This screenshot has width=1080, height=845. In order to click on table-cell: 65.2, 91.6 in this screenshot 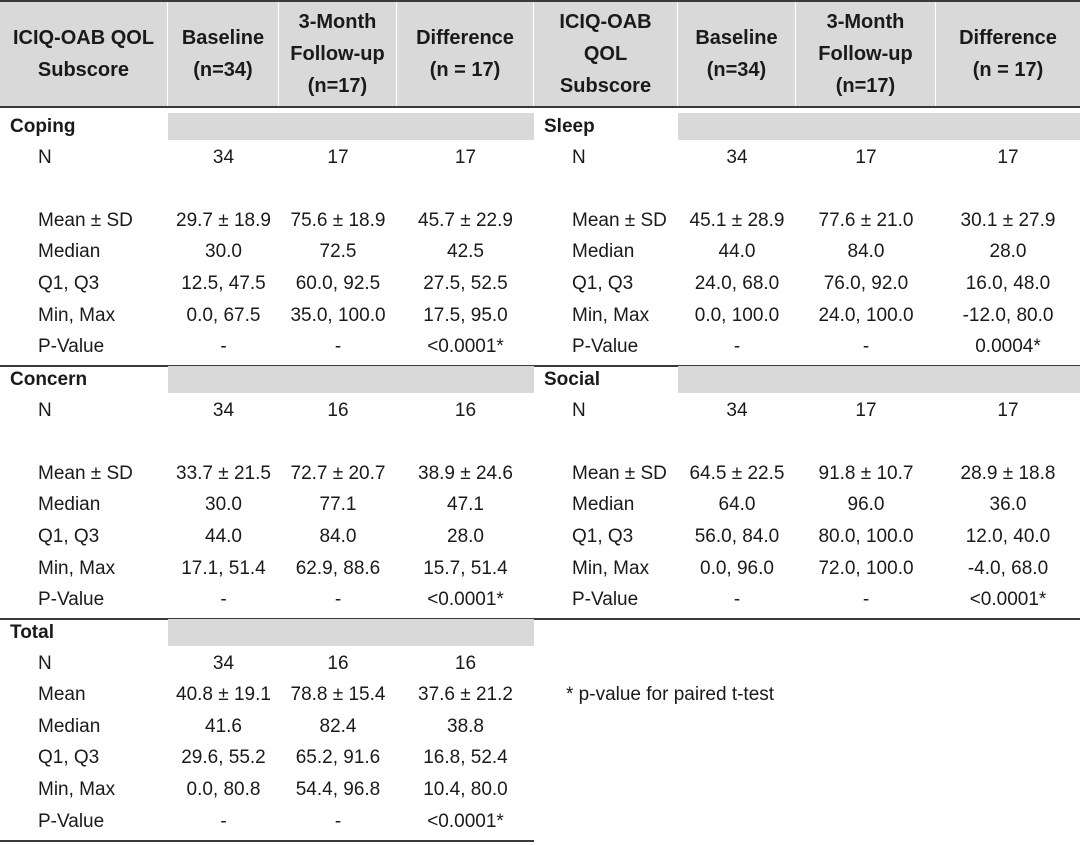, I will do `click(338, 758)`.